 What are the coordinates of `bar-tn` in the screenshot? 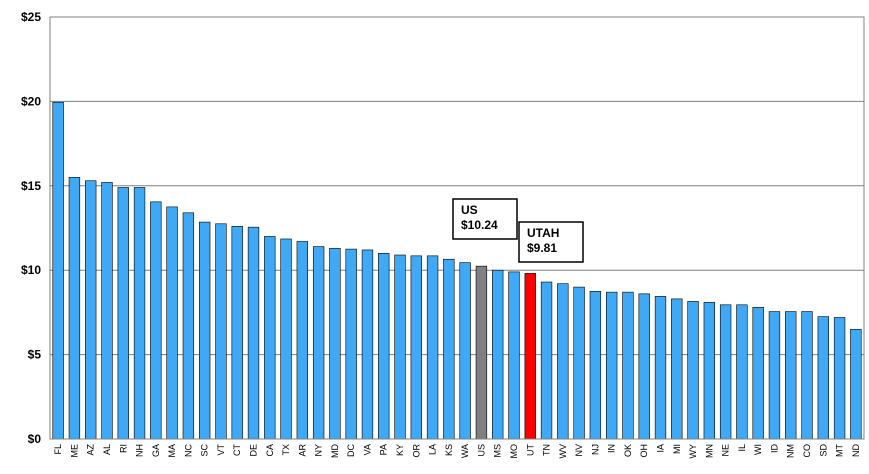 It's located at (546, 360).